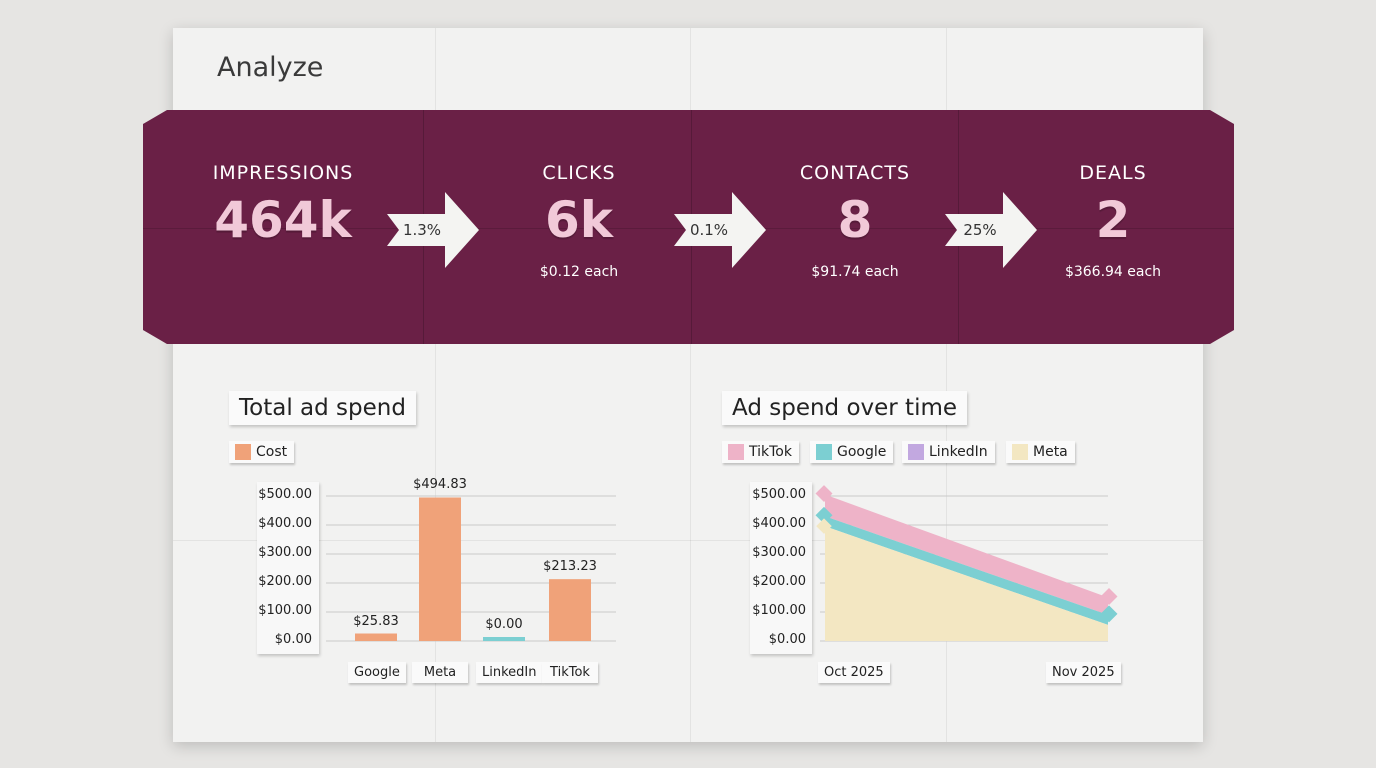  I want to click on legend-label: Google, so click(862, 452).